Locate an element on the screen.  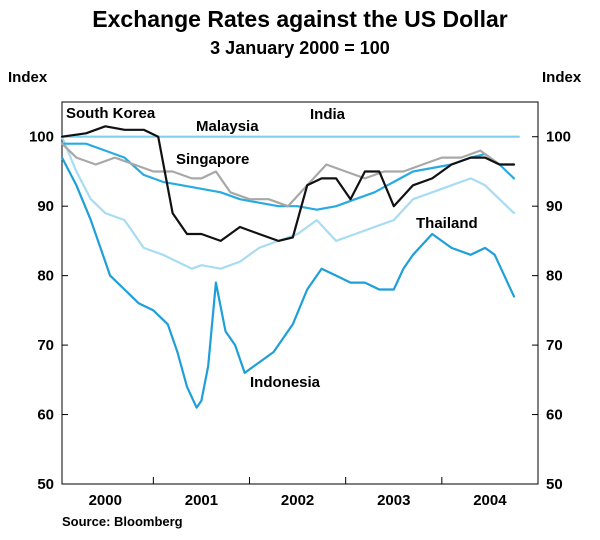
x-tick-label: 2001 is located at coordinates (201, 500).